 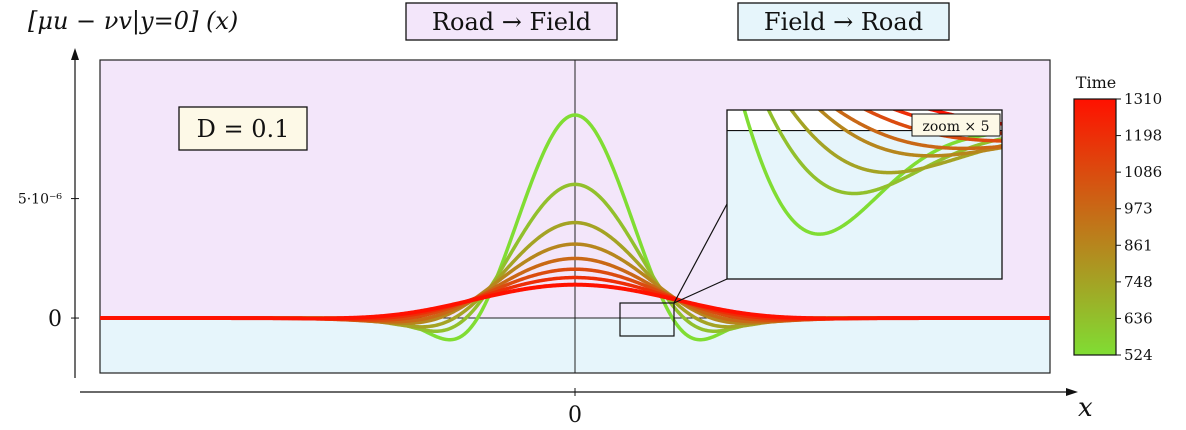 What do you see at coordinates (1096, 82) in the screenshot?
I see `colorbar-title: Time` at bounding box center [1096, 82].